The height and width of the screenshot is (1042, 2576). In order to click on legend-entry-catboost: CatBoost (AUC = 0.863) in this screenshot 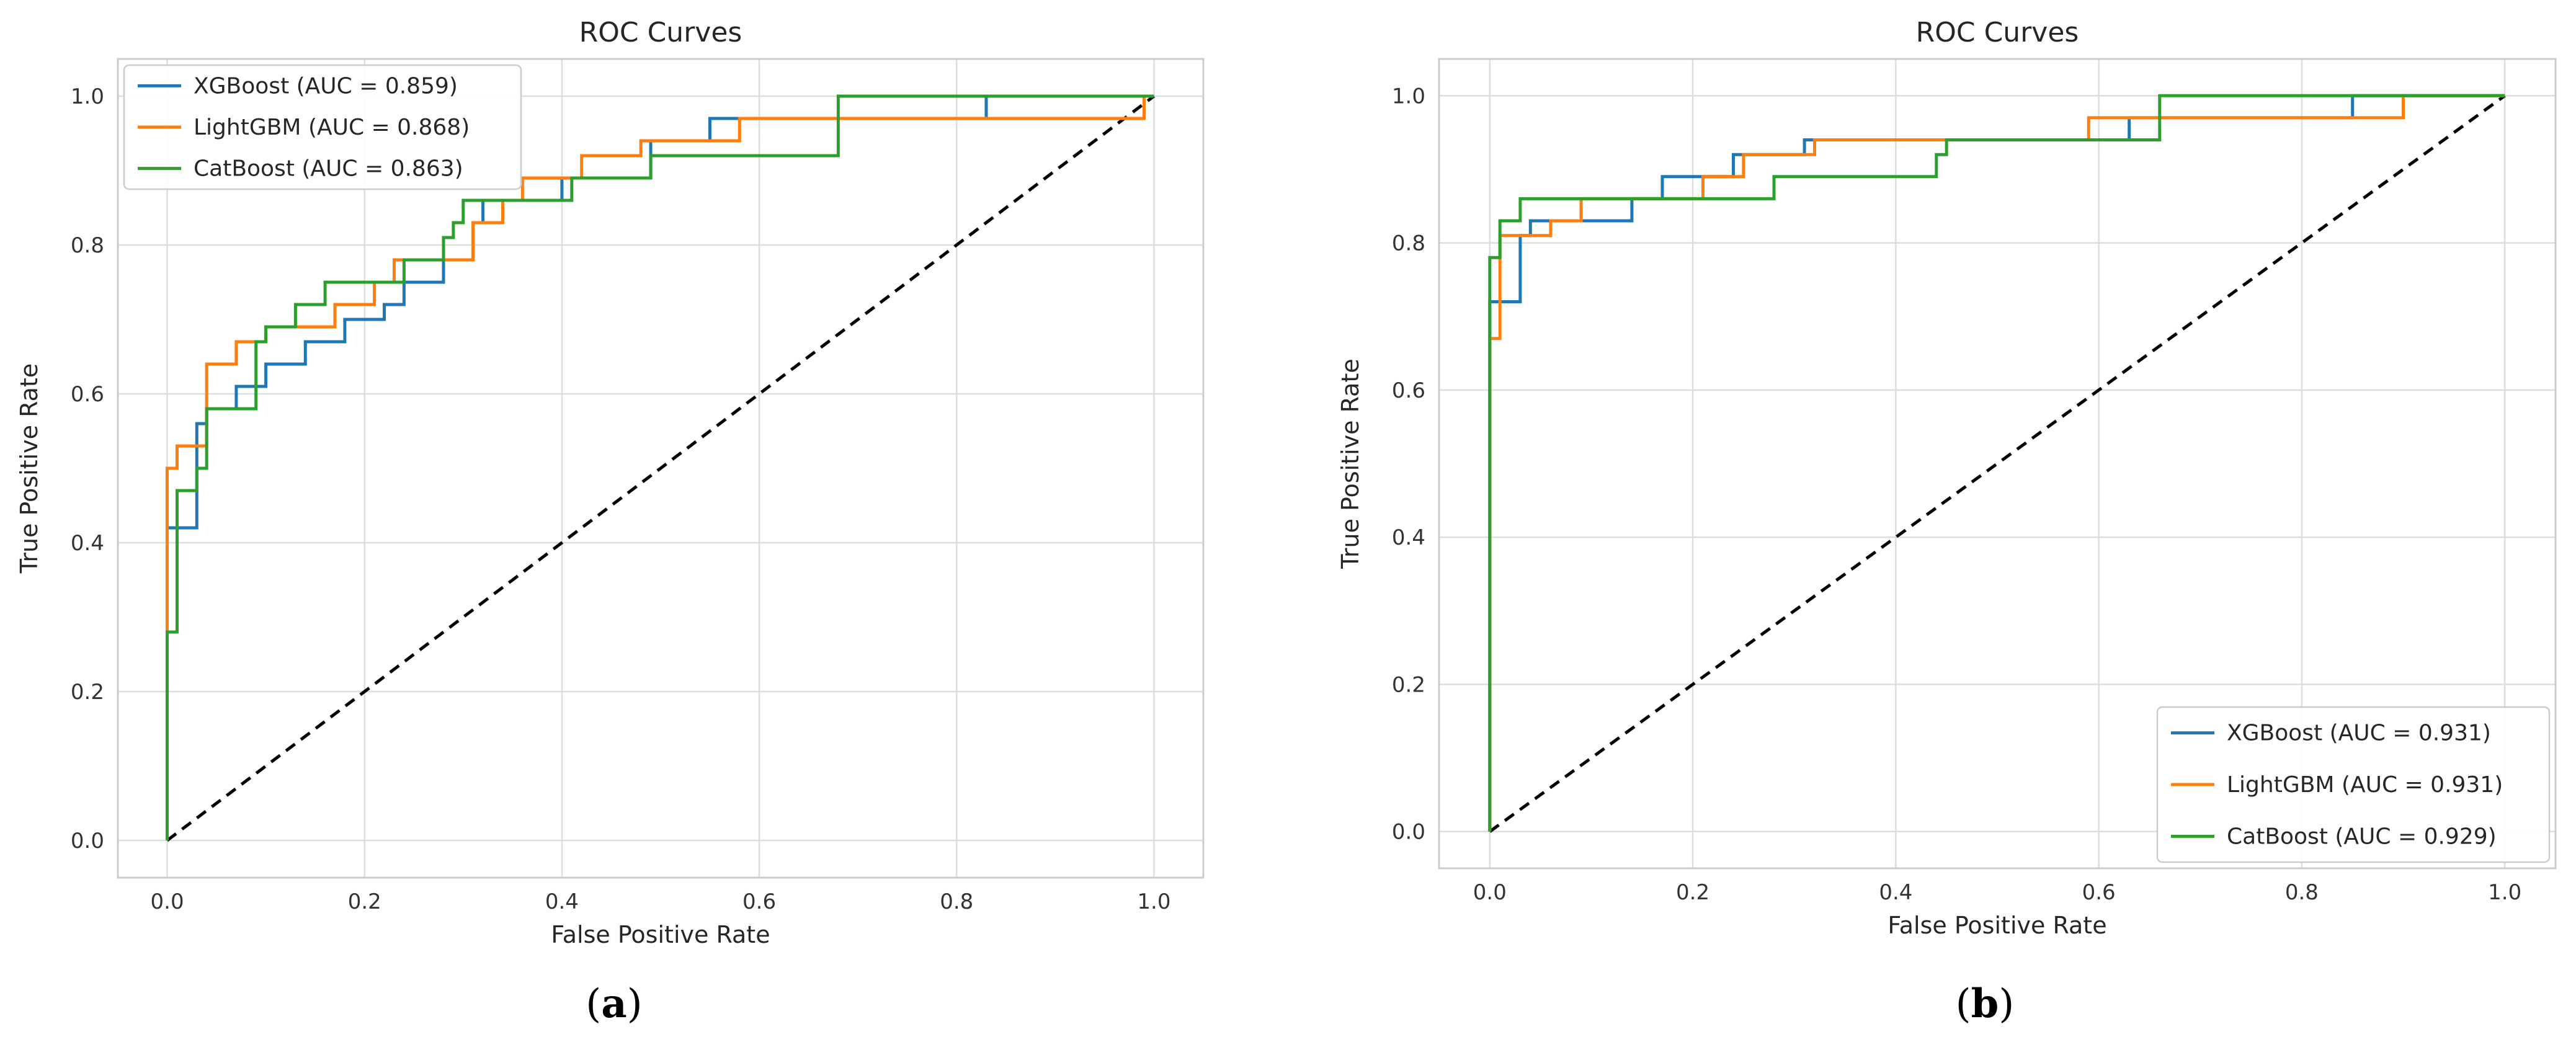, I will do `click(328, 169)`.